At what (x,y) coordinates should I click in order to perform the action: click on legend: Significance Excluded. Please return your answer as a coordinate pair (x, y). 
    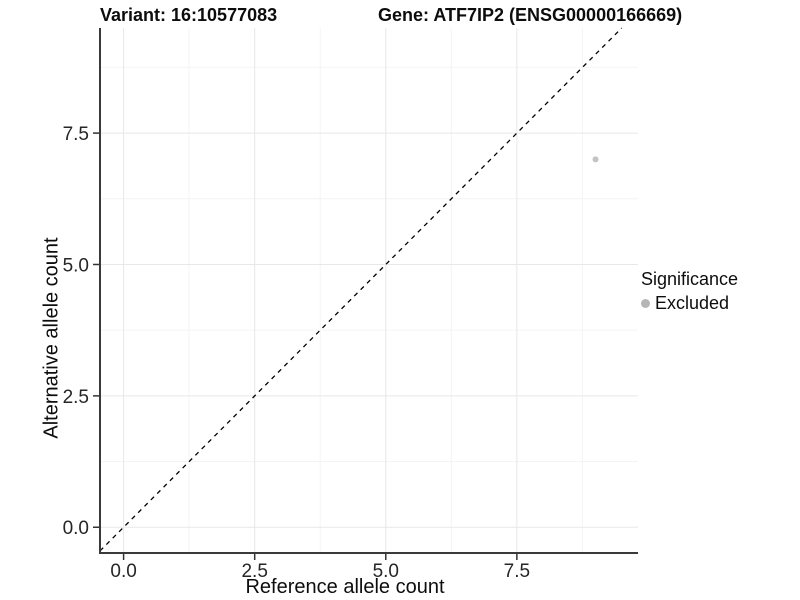
    Looking at the image, I should click on (689, 291).